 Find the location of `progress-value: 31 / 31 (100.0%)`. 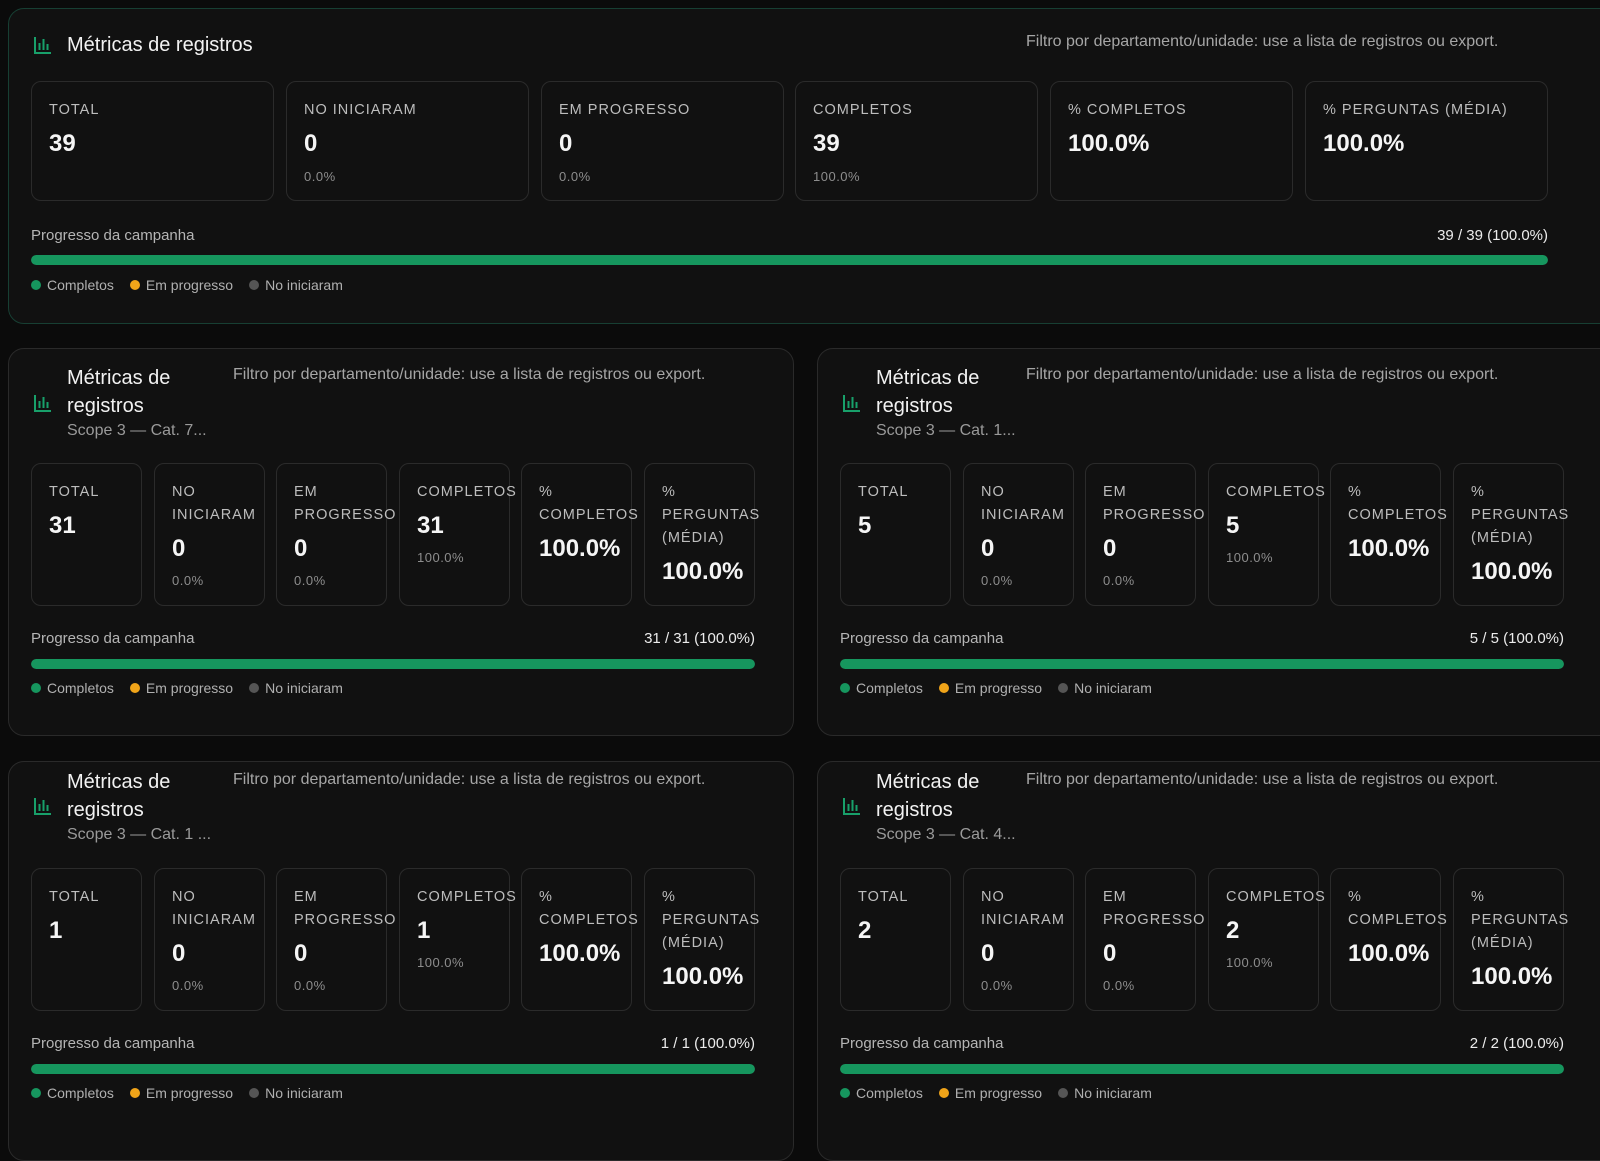

progress-value: 31 / 31 (100.0%) is located at coordinates (699, 638).